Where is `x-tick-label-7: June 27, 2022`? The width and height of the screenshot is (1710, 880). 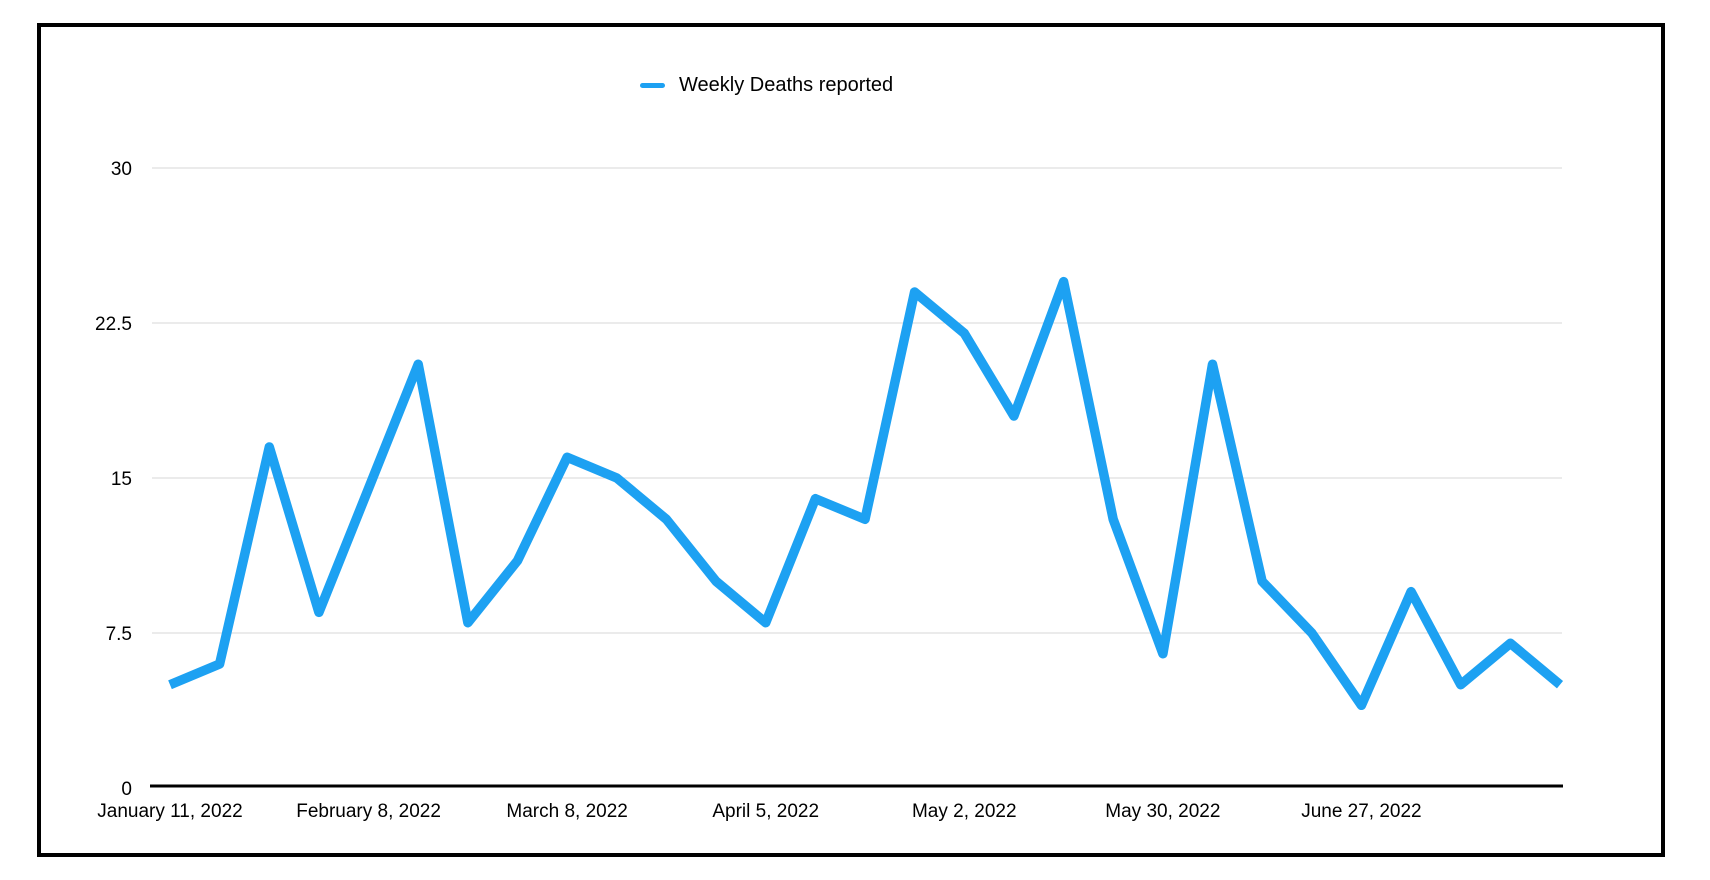
x-tick-label-7: June 27, 2022 is located at coordinates (1361, 811).